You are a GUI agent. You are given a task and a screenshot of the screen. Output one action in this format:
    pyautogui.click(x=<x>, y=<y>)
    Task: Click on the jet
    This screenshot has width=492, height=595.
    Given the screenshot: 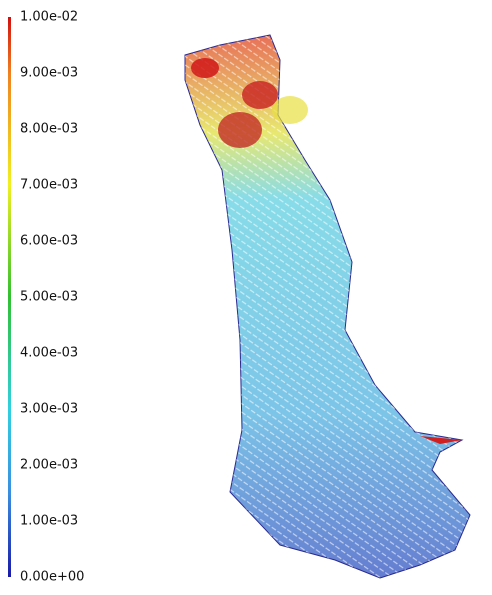 What is the action you would take?
    pyautogui.click(x=441, y=440)
    